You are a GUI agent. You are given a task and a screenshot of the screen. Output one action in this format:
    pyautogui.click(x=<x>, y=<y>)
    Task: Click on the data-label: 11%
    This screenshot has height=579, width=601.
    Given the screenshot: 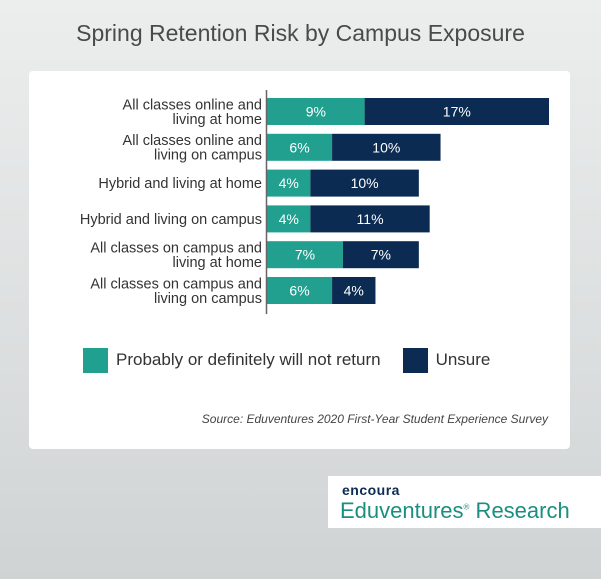 What is the action you would take?
    pyautogui.click(x=370, y=219)
    